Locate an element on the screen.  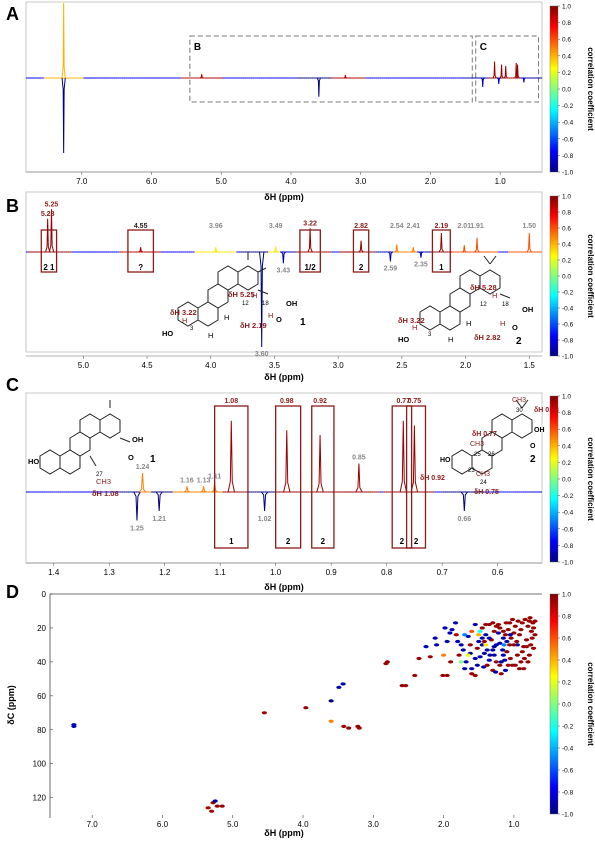
x-axis-tick-label: 1.4 is located at coordinates (54, 572).